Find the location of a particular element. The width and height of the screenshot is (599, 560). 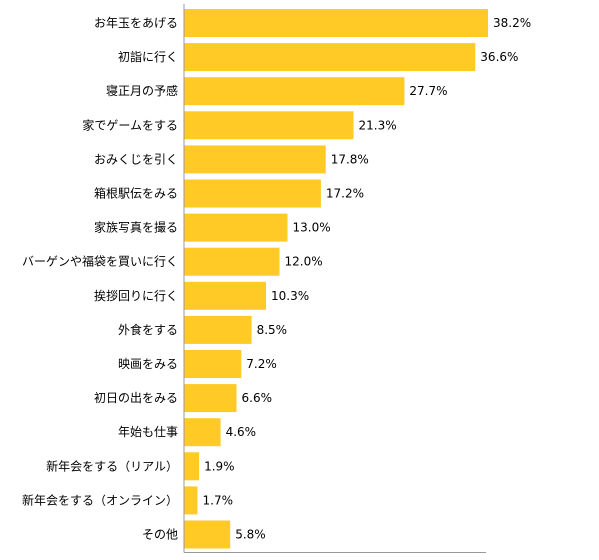

value-label: 27.7% is located at coordinates (428, 91).